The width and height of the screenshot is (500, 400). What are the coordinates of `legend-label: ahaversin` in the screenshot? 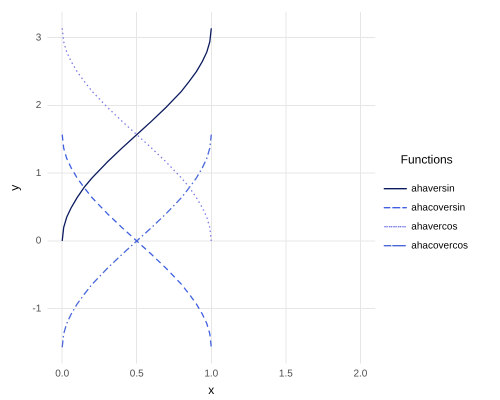 It's located at (433, 188).